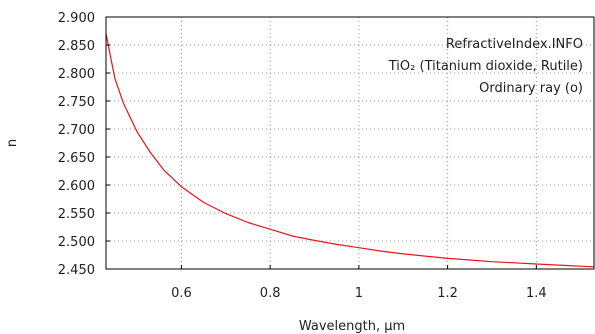 Image resolution: width=595 pixels, height=334 pixels. Describe the element at coordinates (76, 242) in the screenshot. I see `y-tick-label: 2.500` at that location.